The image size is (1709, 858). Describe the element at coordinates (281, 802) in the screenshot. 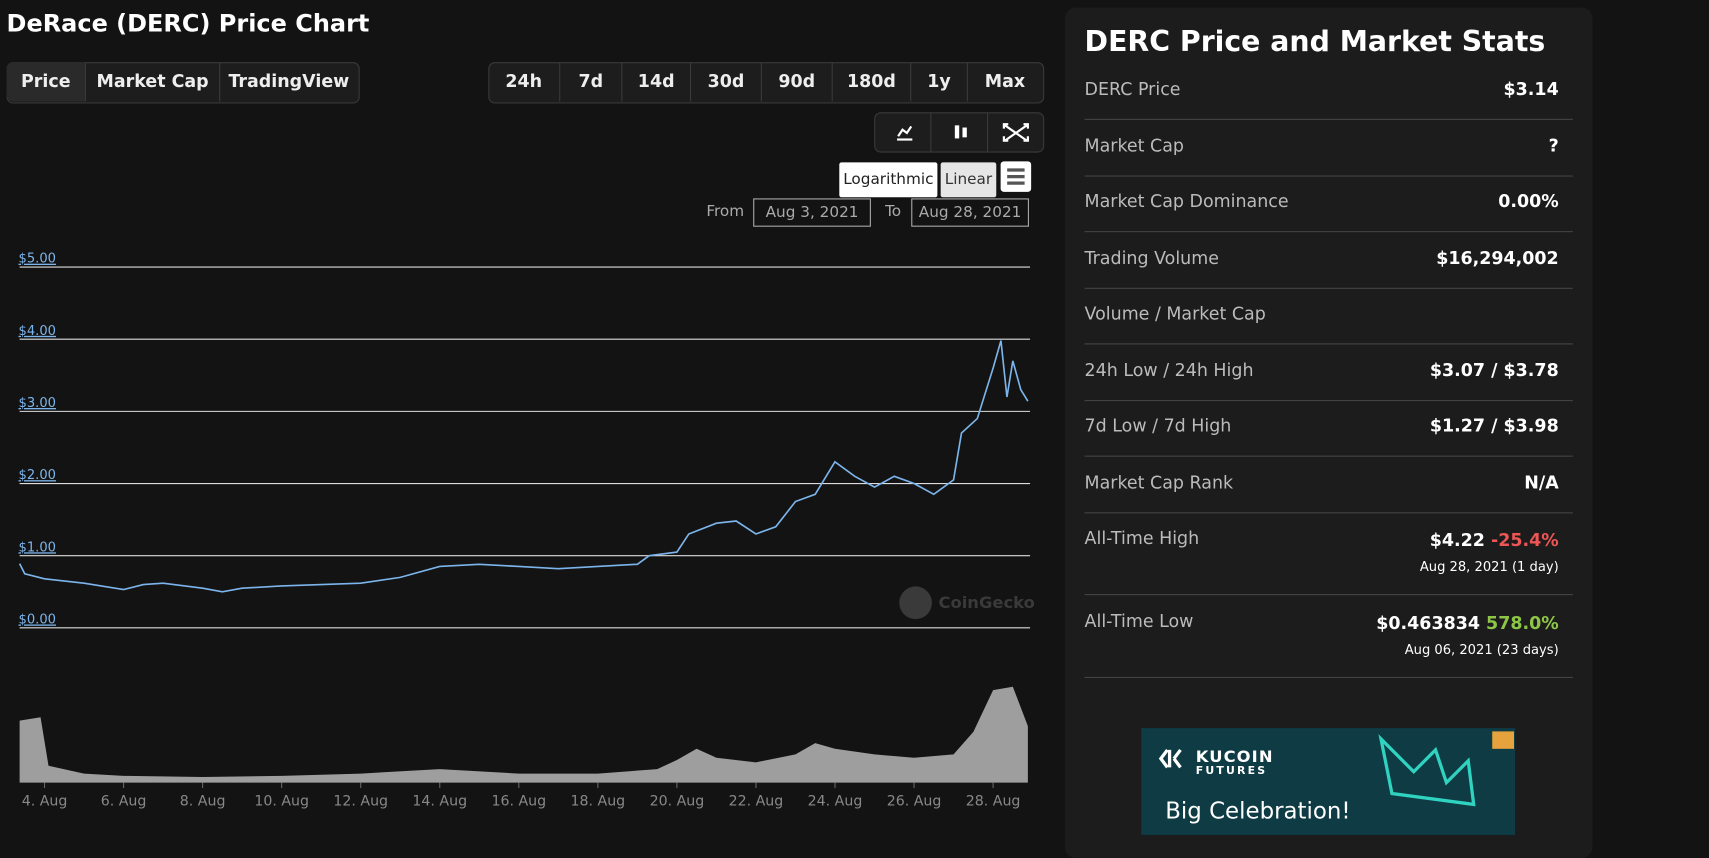

I see `x-tick-label: 10. Aug` at that location.